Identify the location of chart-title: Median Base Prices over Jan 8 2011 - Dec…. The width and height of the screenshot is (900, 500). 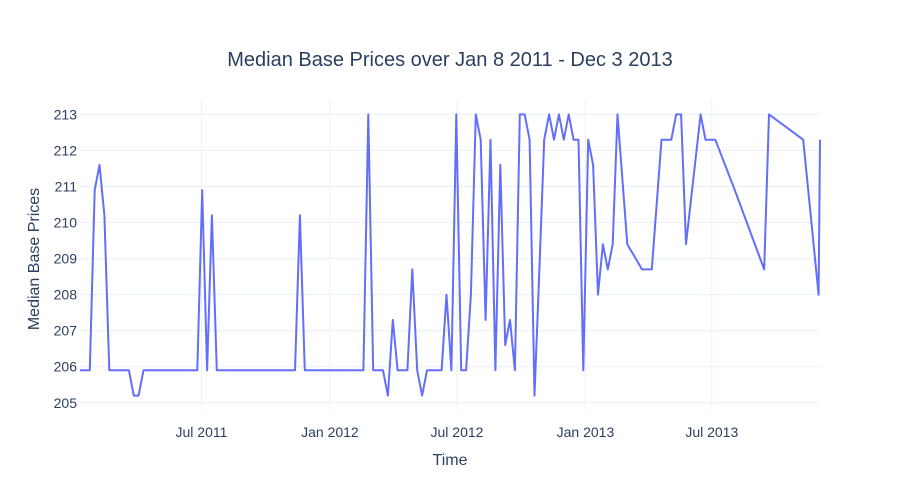
(449, 60).